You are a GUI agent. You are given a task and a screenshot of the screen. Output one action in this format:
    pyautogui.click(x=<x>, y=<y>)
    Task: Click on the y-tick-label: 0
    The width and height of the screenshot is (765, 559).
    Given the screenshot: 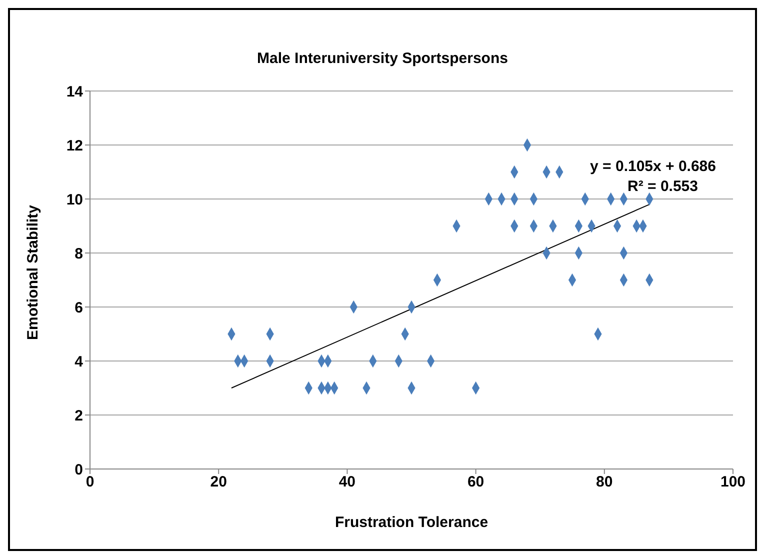 What is the action you would take?
    pyautogui.click(x=78, y=469)
    